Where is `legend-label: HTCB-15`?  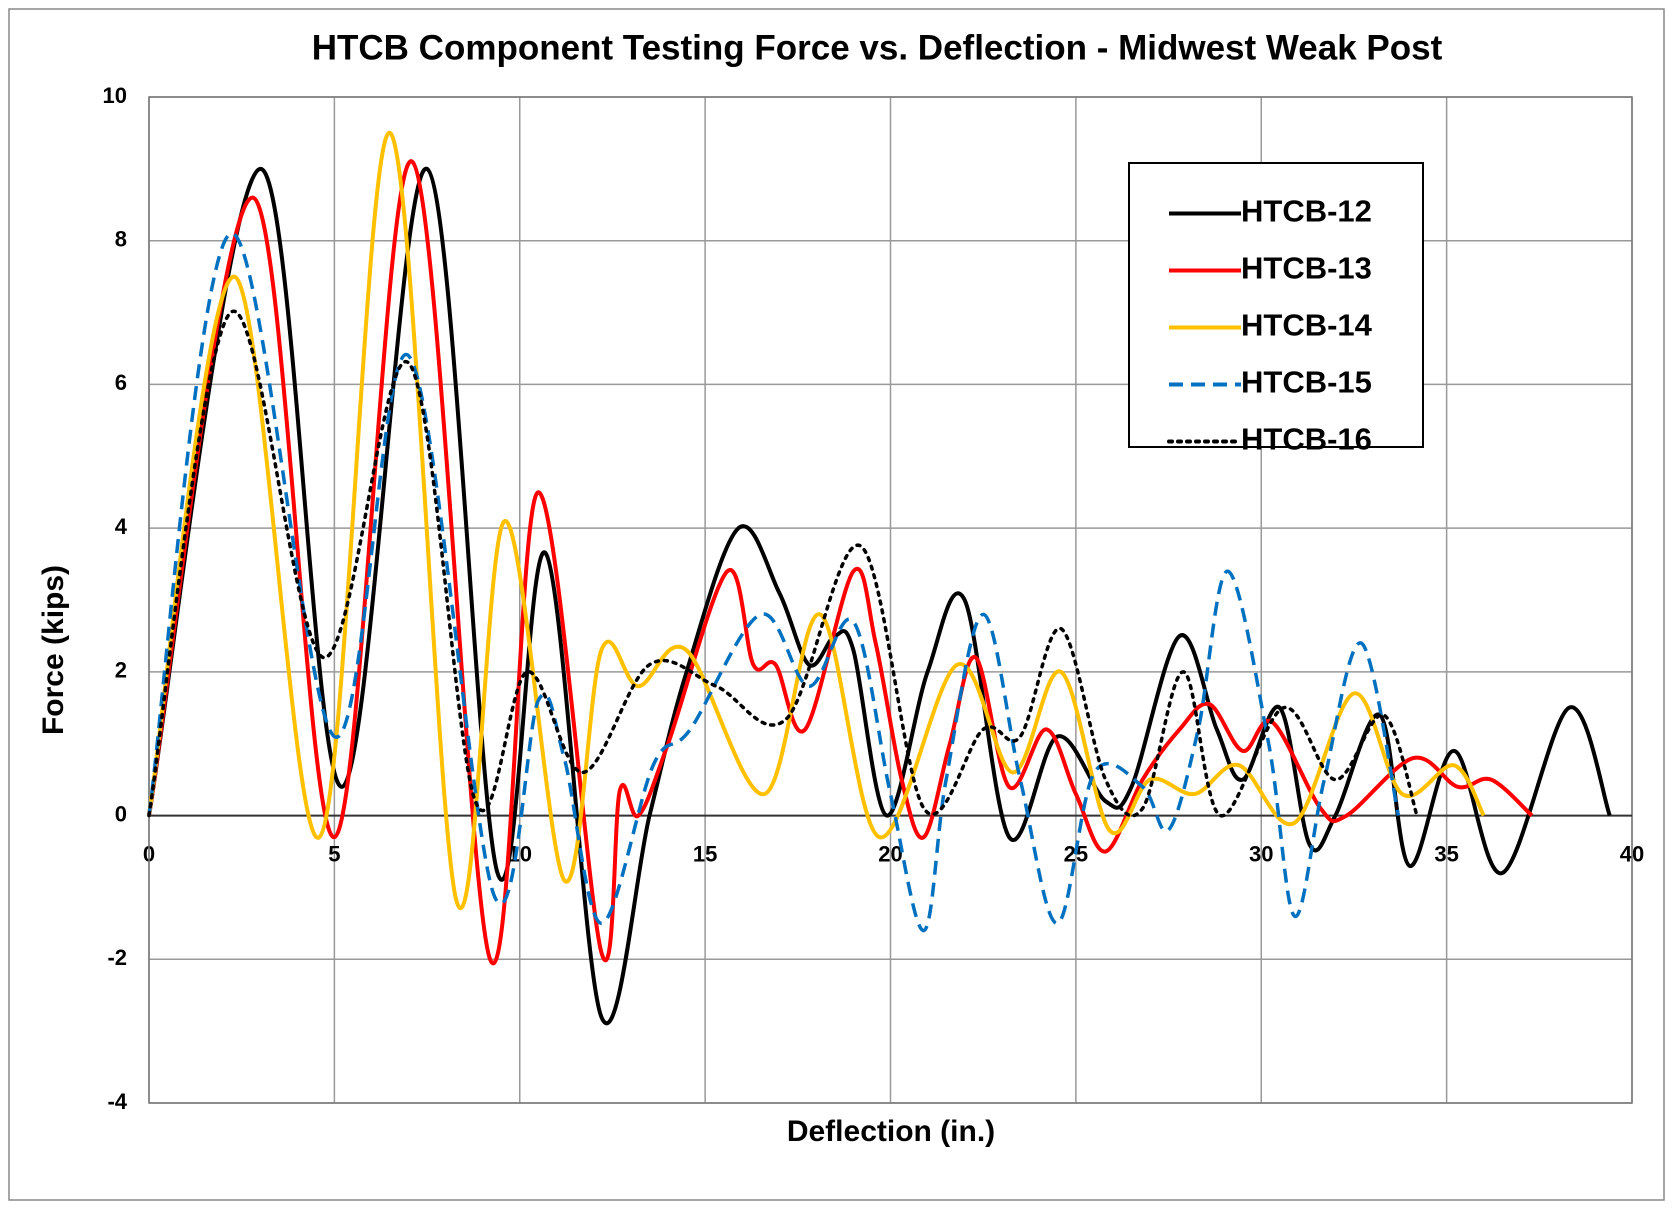
legend-label: HTCB-15 is located at coordinates (1306, 382).